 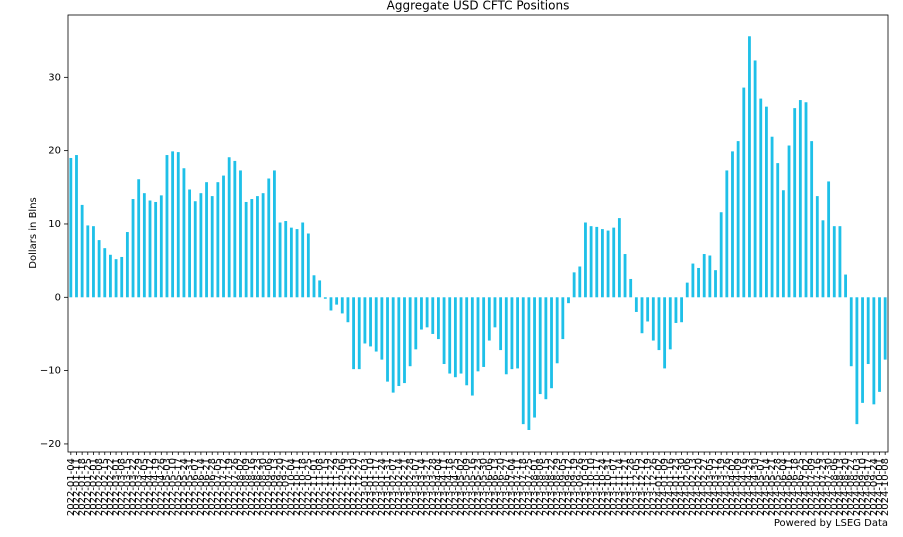 What do you see at coordinates (359, 487) in the screenshot?
I see `x-tick-label: 2022-12-27` at bounding box center [359, 487].